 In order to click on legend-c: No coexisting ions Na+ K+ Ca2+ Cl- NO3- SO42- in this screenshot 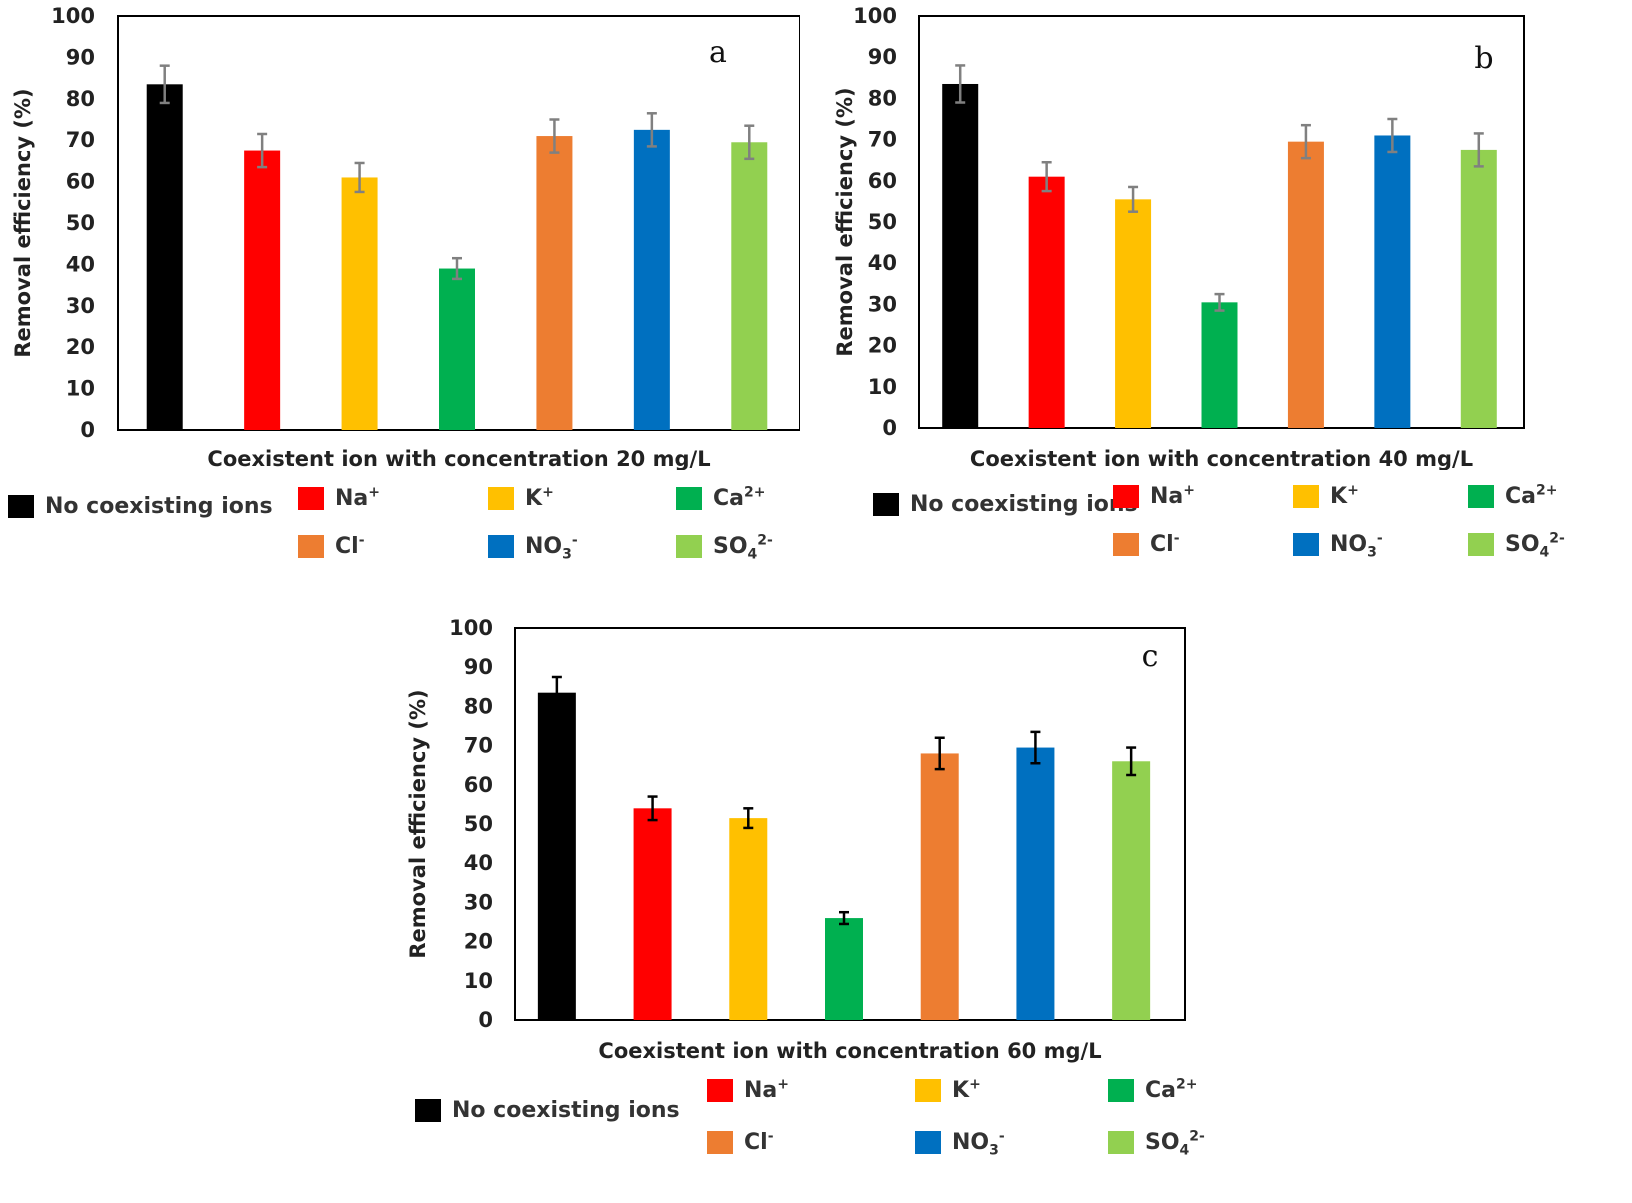, I will do `click(845, 1134)`.